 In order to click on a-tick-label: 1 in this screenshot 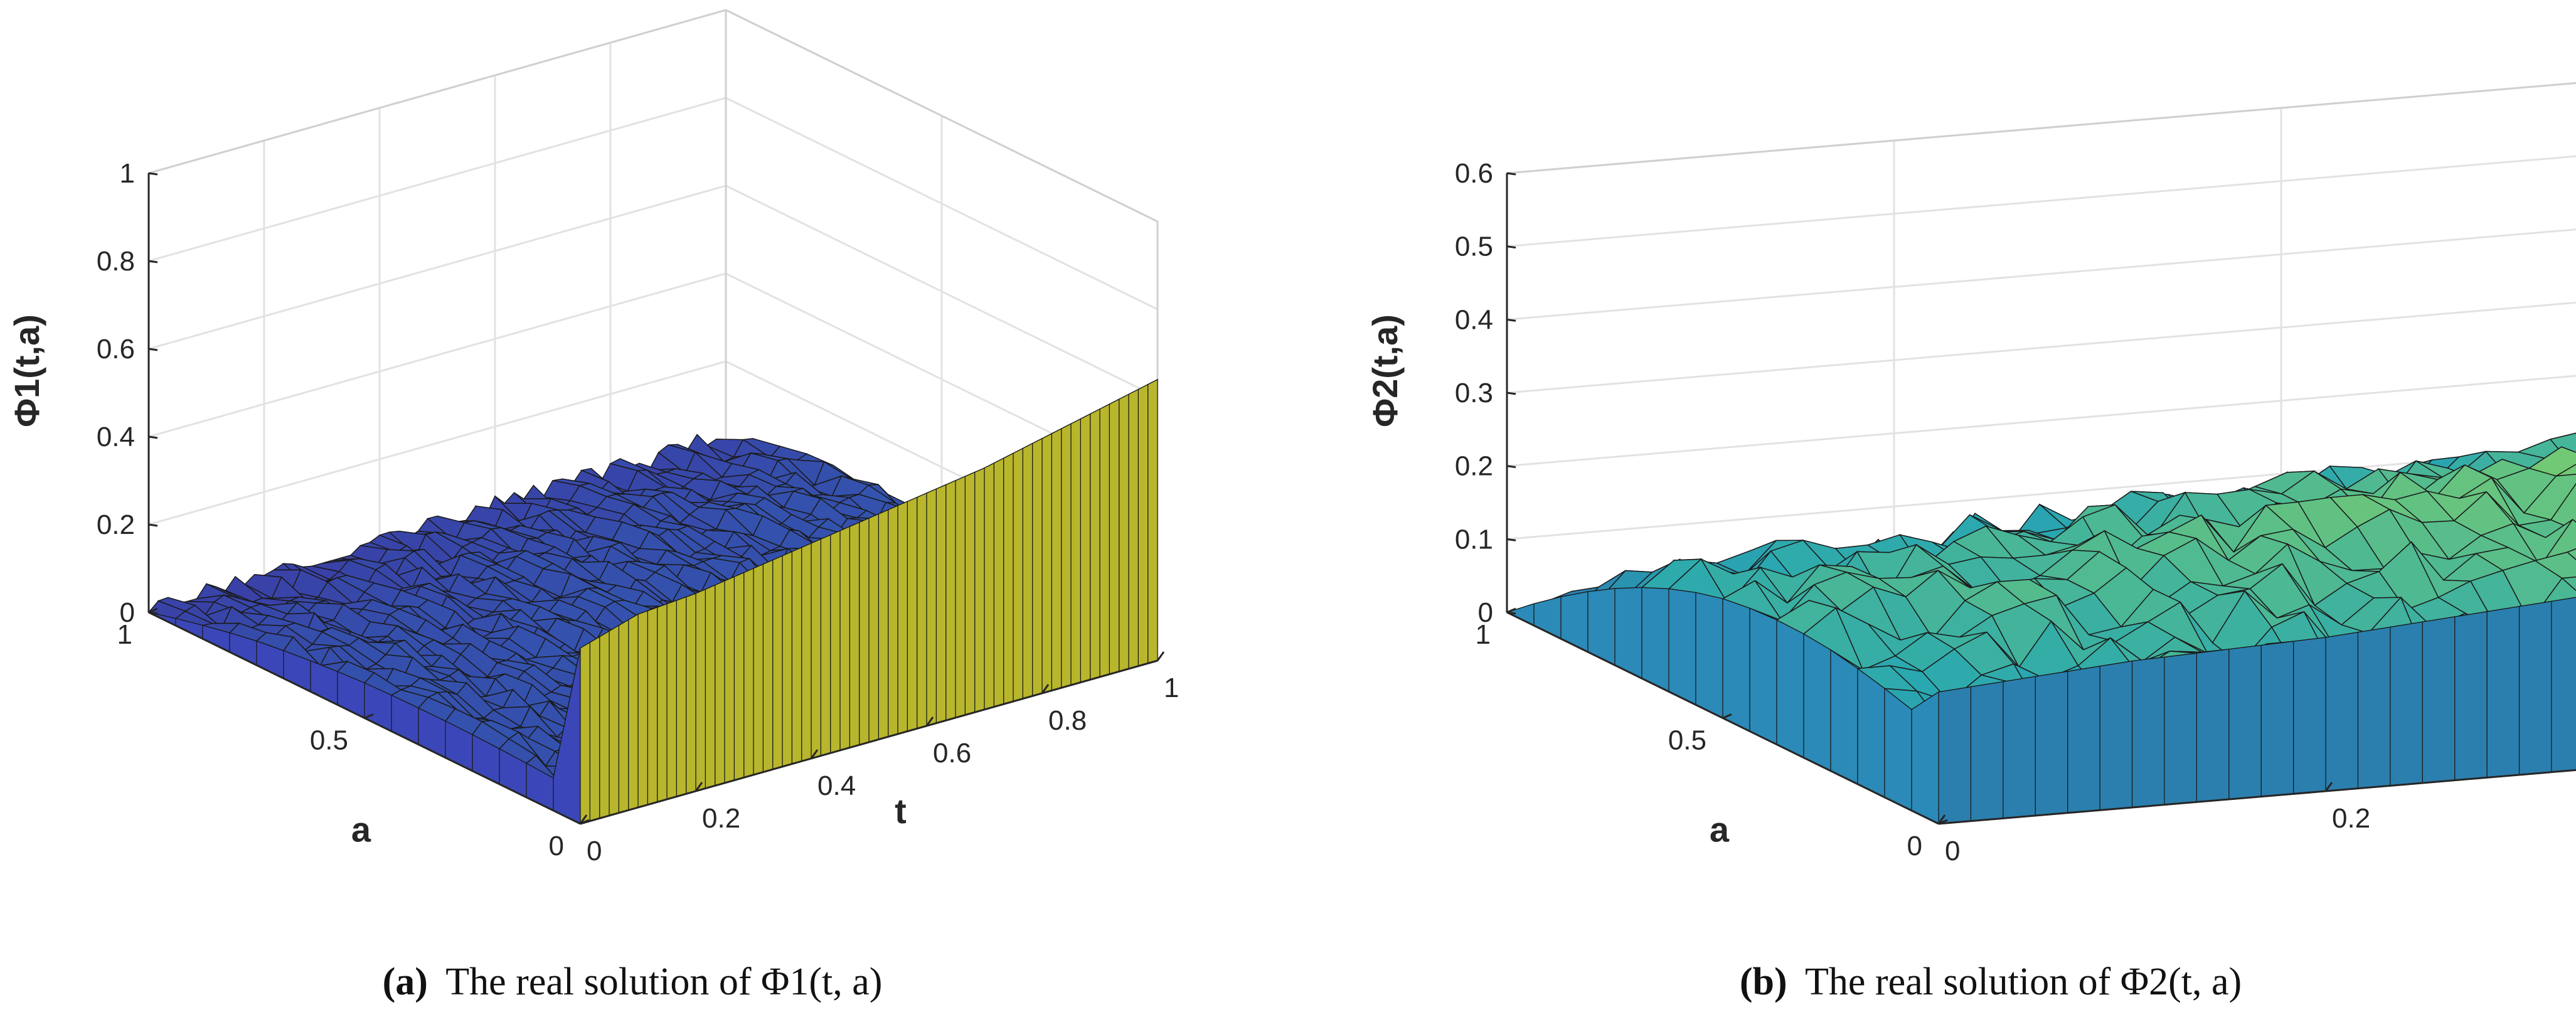, I will do `click(1484, 634)`.